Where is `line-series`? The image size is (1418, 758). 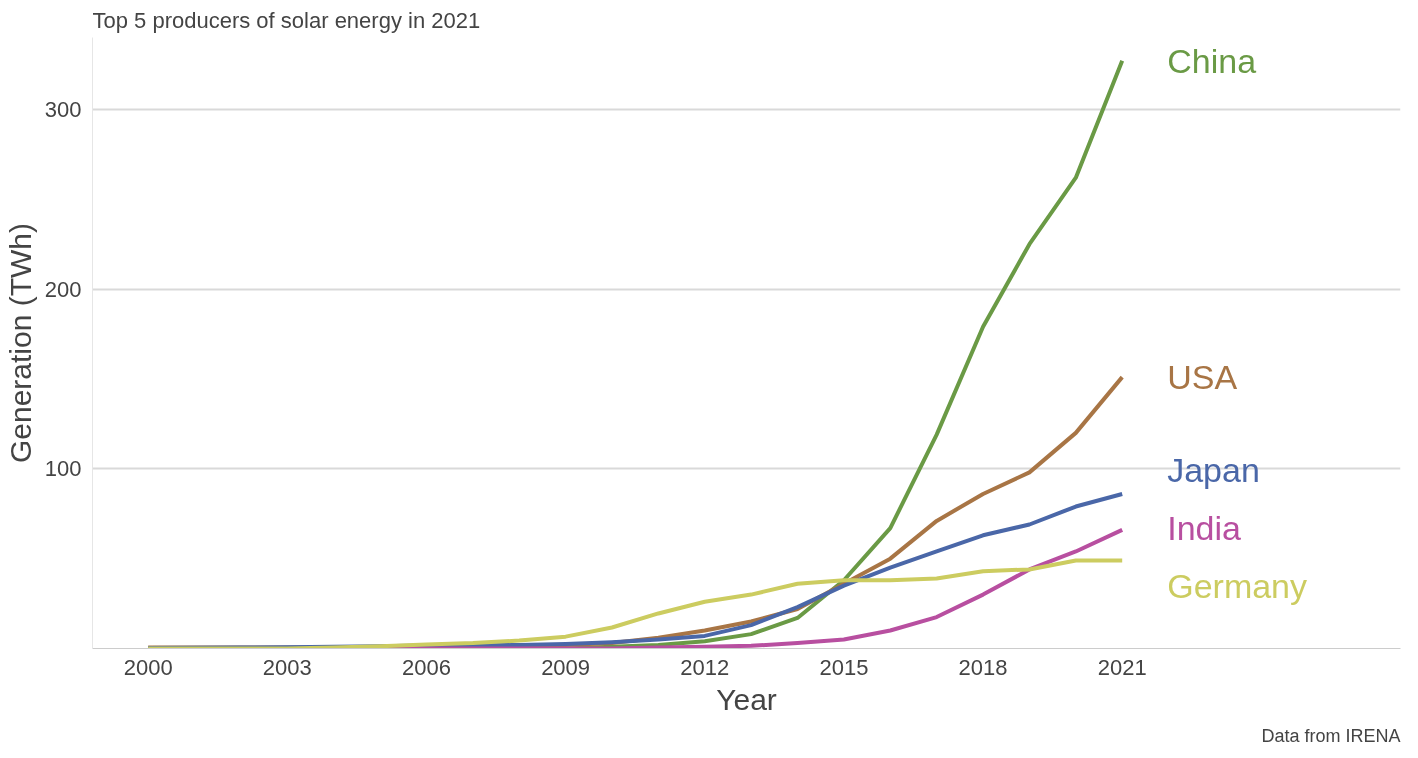 line-series is located at coordinates (635, 603).